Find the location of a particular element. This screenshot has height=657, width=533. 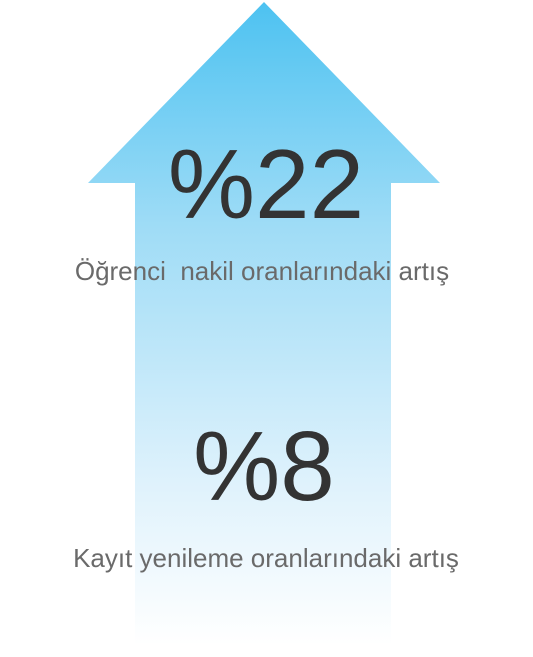

stat-figure: %22 is located at coordinates (266, 184).